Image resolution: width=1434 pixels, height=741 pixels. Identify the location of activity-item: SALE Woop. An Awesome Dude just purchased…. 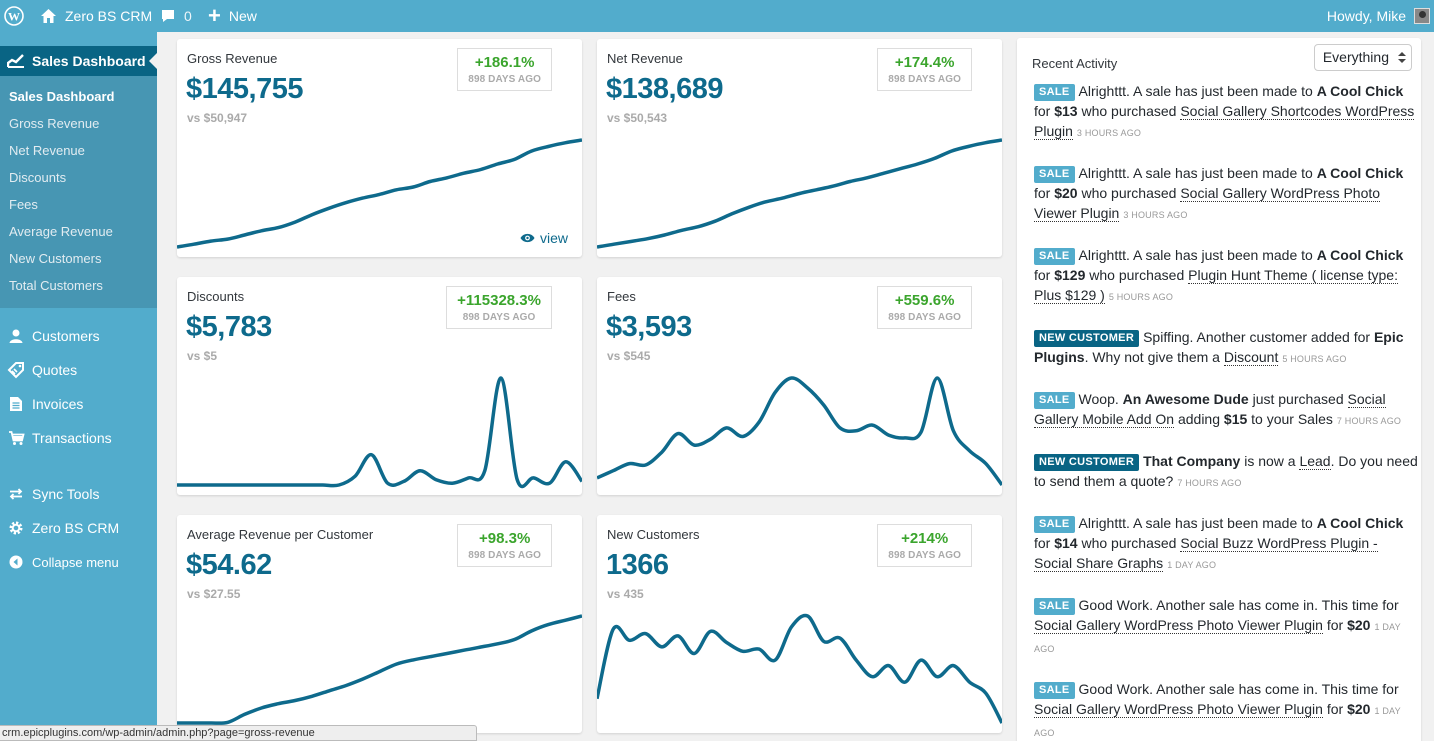
(1226, 410).